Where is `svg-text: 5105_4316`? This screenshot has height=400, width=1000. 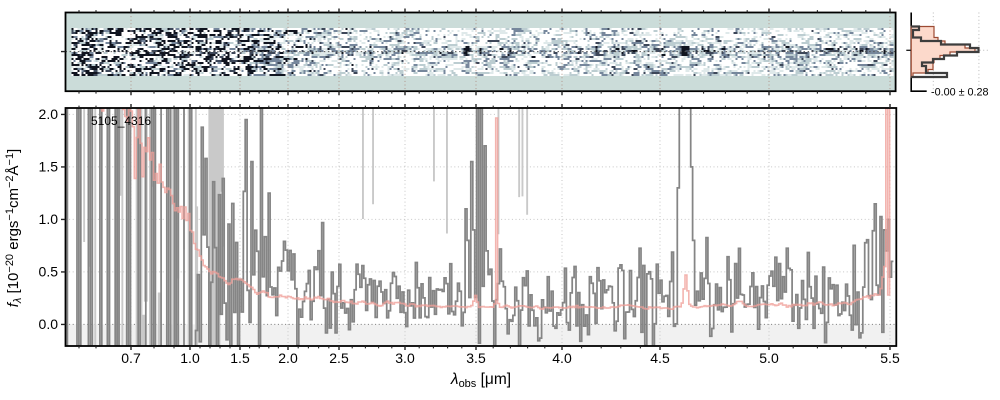
svg-text: 5105_4316 is located at coordinates (121, 121).